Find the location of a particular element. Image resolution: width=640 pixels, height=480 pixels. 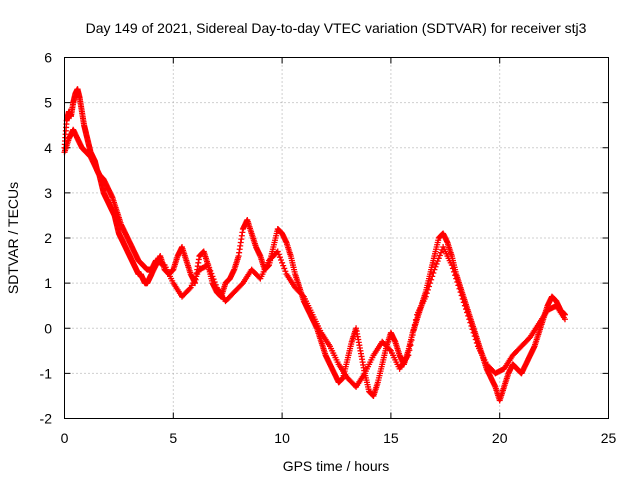

y-axis-label: SDTVAR / TECUs is located at coordinates (13, 238).